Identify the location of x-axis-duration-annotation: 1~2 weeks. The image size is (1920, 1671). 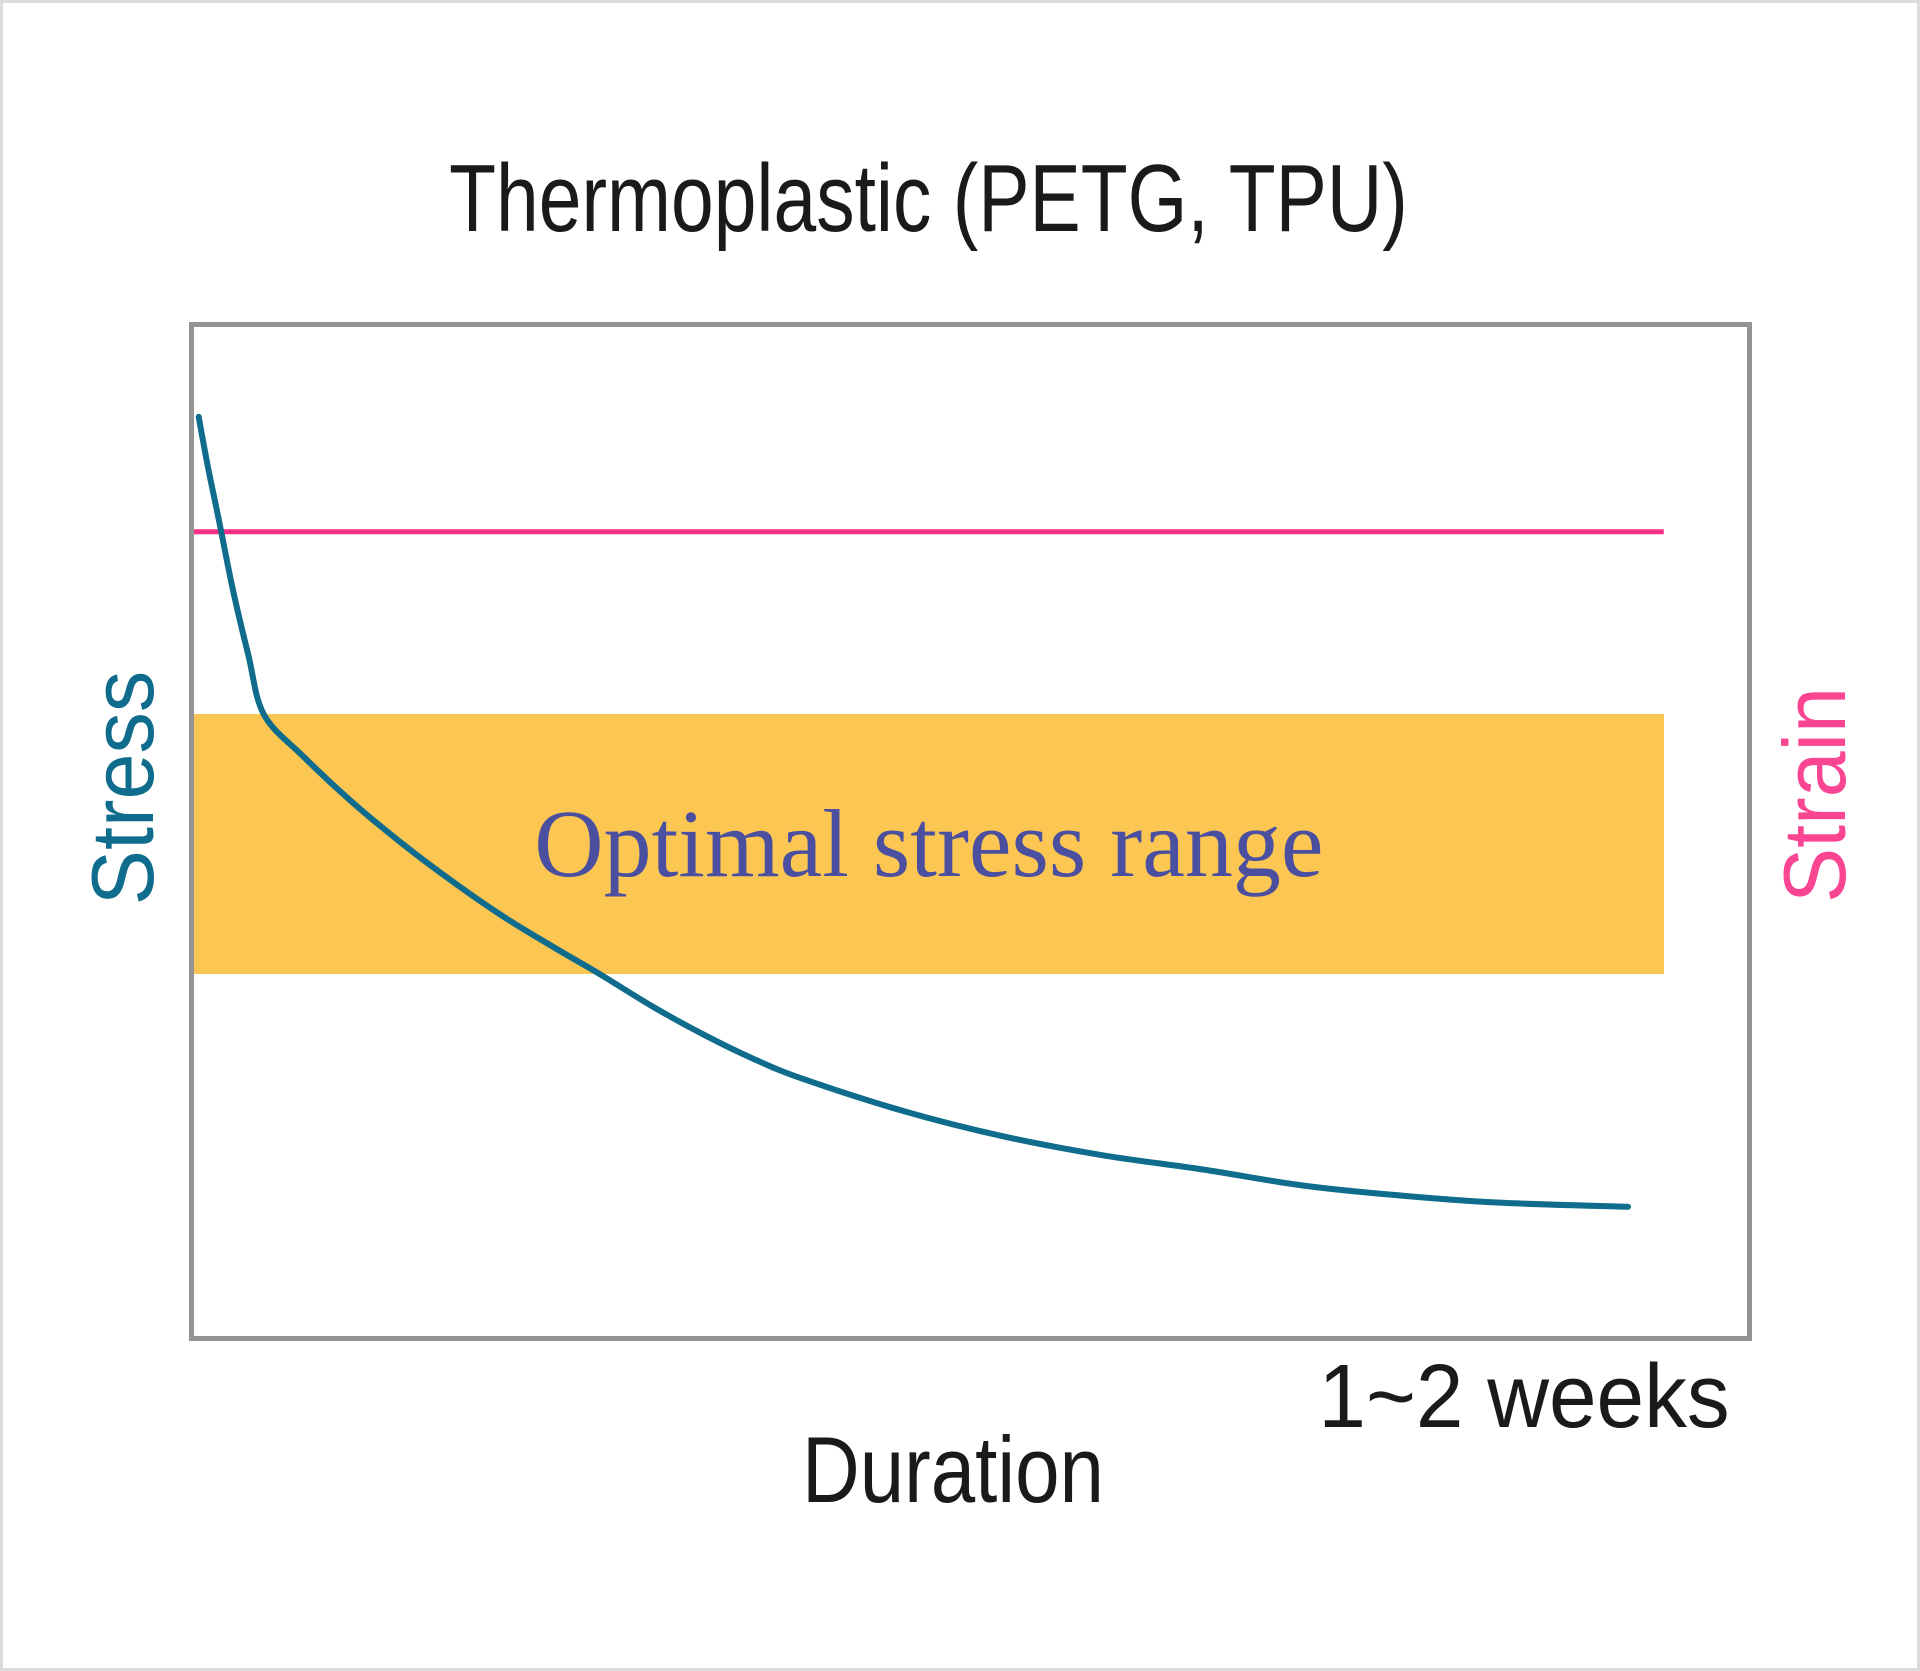
(1524, 1397).